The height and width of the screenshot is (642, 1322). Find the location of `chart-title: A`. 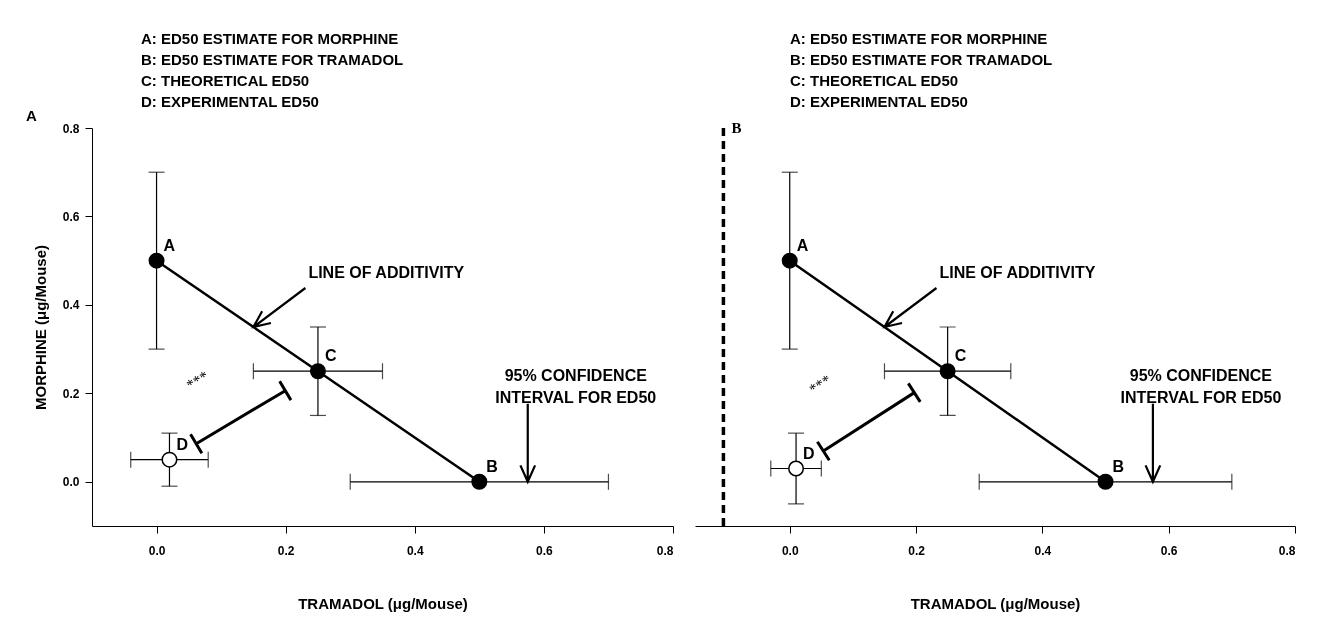

chart-title: A is located at coordinates (31, 115).